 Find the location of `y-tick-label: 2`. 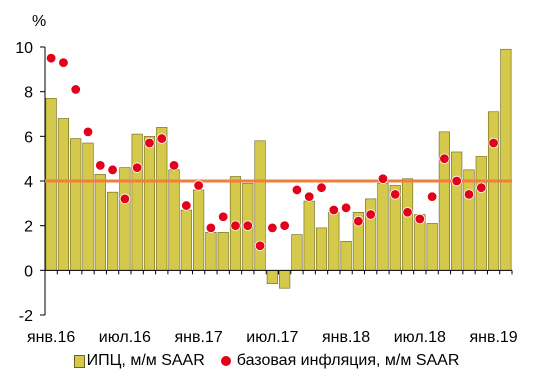

y-tick-label: 2 is located at coordinates (28, 227).